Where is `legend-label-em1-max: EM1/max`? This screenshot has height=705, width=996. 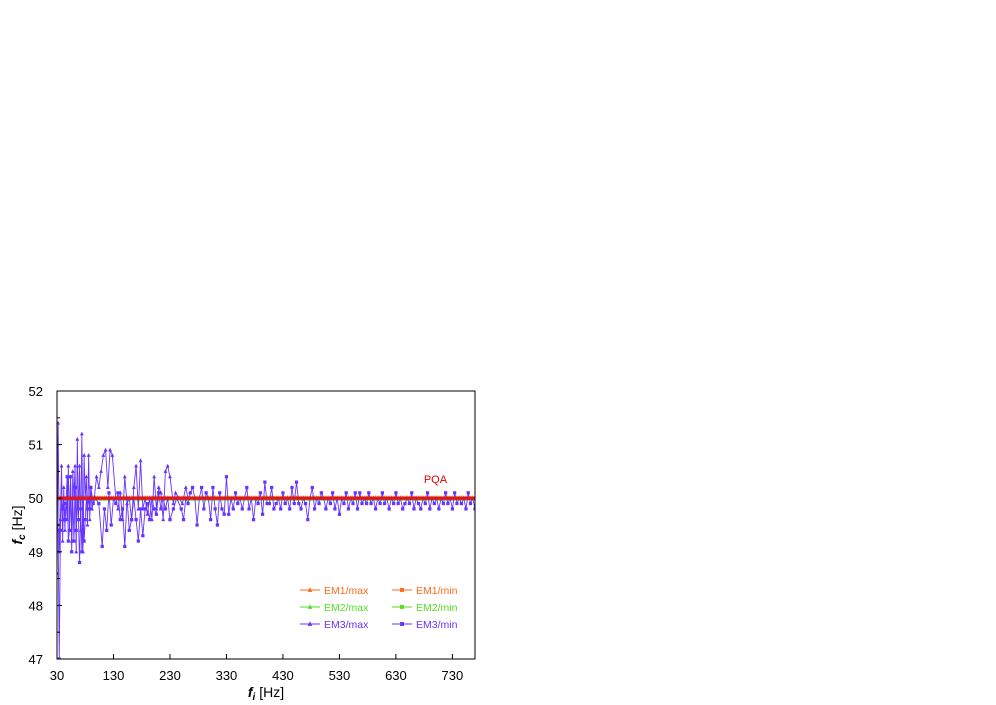
legend-label-em1-max: EM1/max is located at coordinates (346, 591).